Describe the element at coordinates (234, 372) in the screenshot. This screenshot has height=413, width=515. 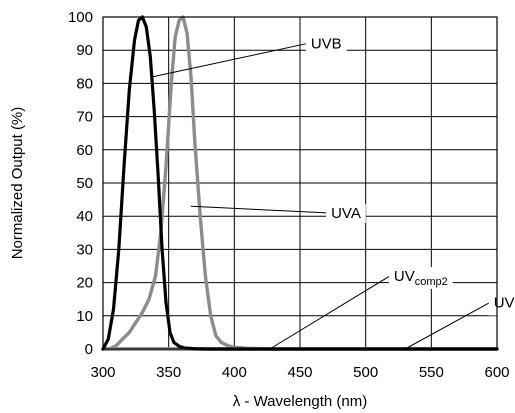
I see `x-tick-label: 400` at that location.